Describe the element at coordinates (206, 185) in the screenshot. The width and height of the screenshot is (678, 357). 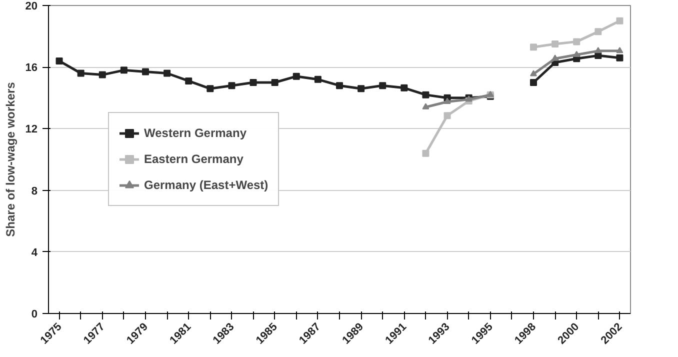
I see `legend-label: Germany (East+West)` at that location.